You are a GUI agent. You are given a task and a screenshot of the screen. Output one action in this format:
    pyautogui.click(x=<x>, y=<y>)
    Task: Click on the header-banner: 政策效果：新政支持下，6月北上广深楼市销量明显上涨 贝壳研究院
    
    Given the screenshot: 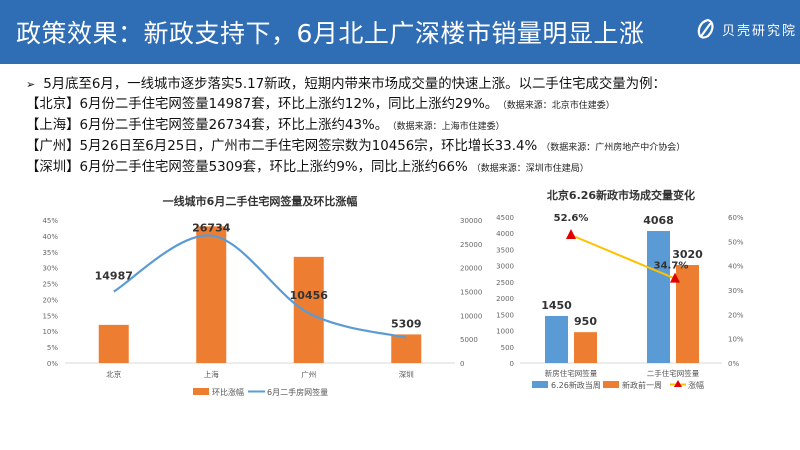 What is the action you would take?
    pyautogui.click(x=400, y=32)
    